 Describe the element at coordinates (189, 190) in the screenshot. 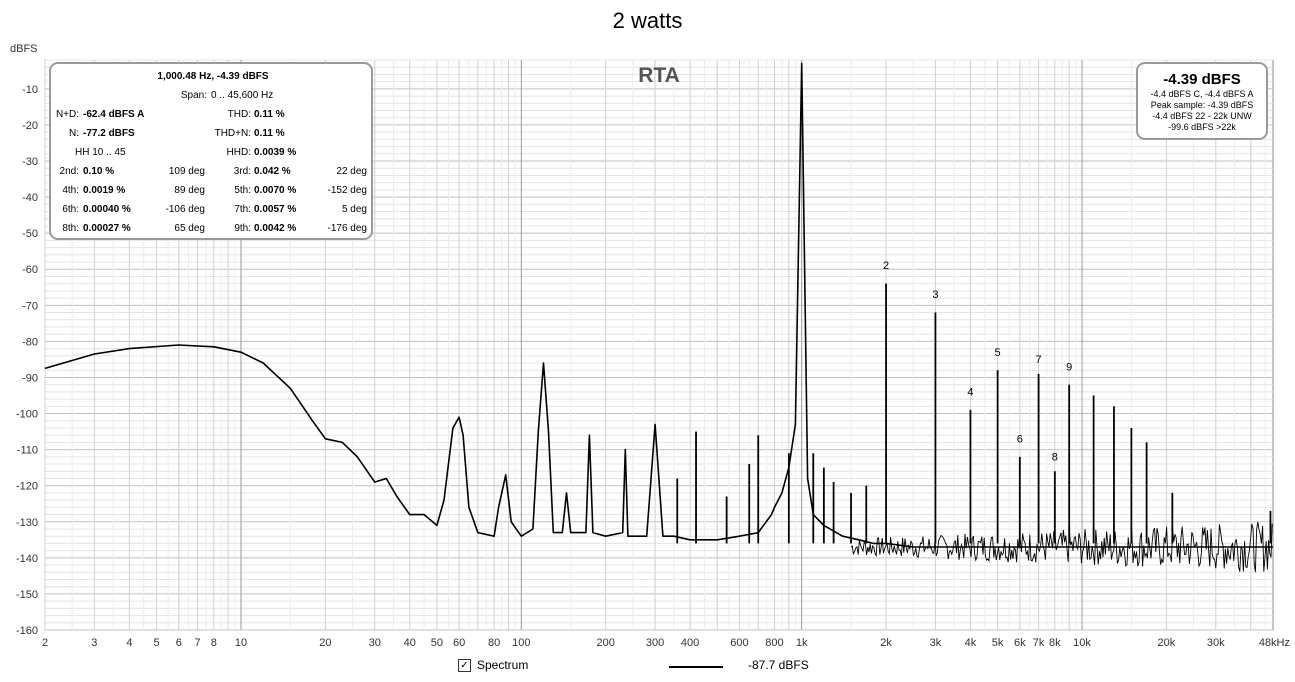

I see `harmonic-phase: 89 deg` at that location.